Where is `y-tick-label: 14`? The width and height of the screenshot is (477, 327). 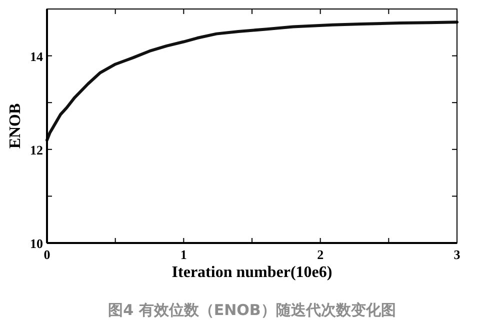
y-tick-label: 14 is located at coordinates (37, 56).